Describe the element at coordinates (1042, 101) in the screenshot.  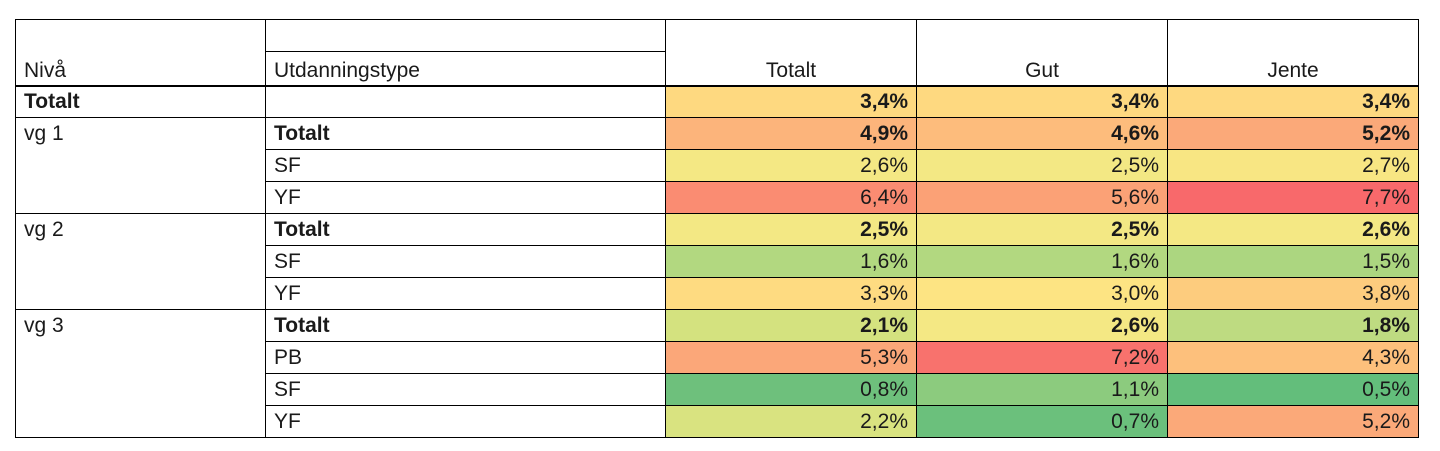
I see `cell-gut: 3,4%` at that location.